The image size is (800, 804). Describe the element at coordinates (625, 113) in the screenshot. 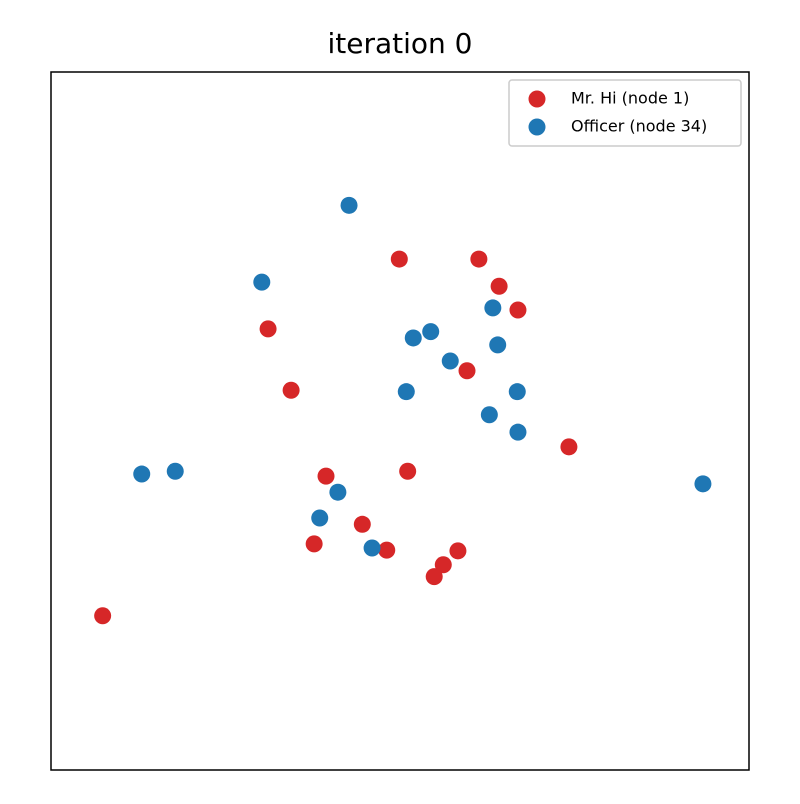

I see `legend-box` at that location.